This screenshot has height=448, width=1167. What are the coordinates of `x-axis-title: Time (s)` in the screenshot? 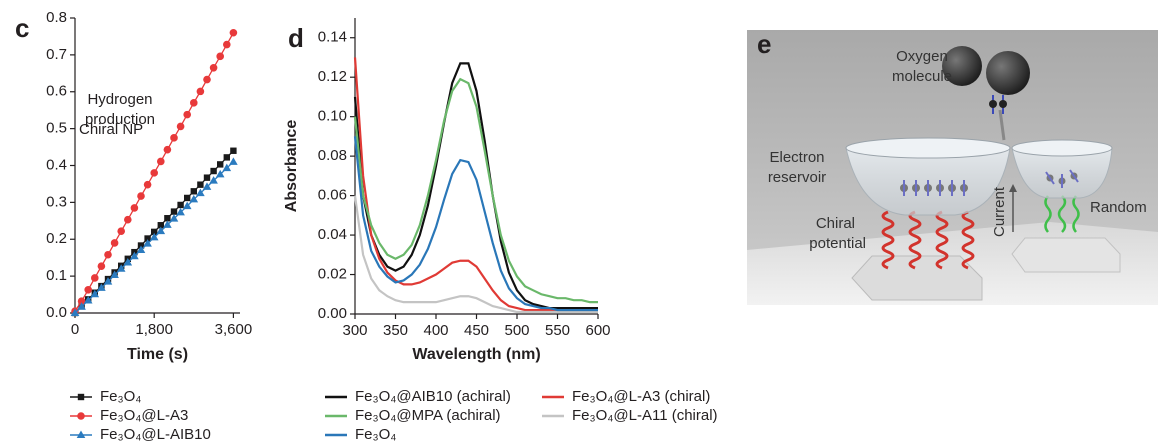 It's located at (157, 354).